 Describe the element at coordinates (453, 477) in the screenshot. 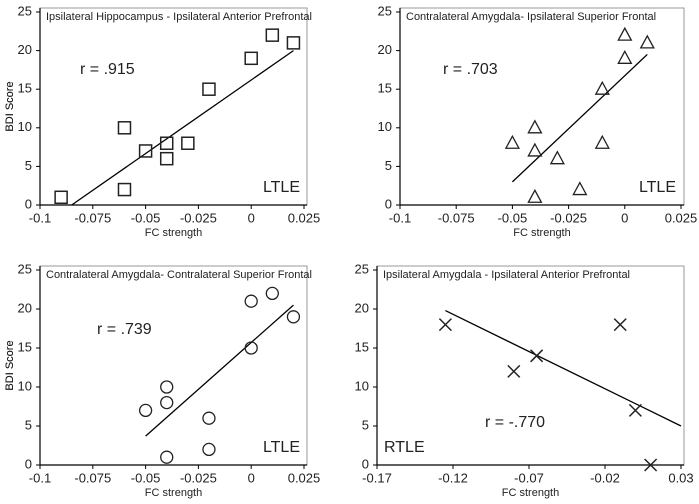

I see `x-tick-label: -0.12` at that location.